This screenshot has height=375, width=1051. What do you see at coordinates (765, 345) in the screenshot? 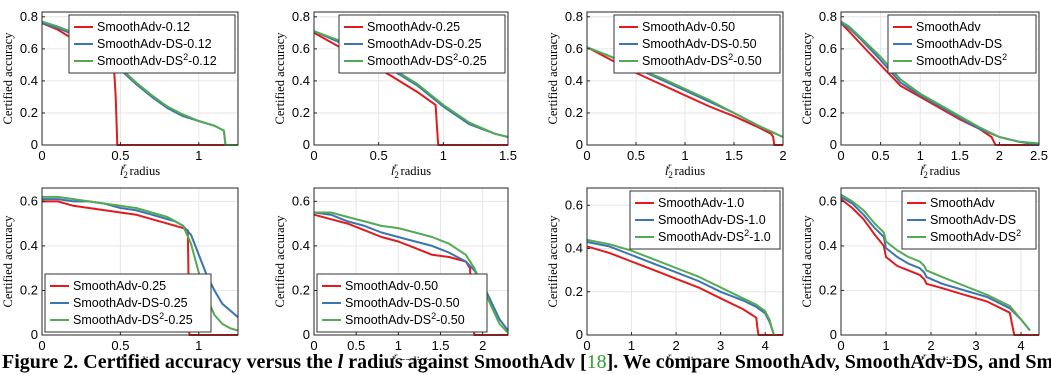
I see `x-tick-label: 4` at bounding box center [765, 345].